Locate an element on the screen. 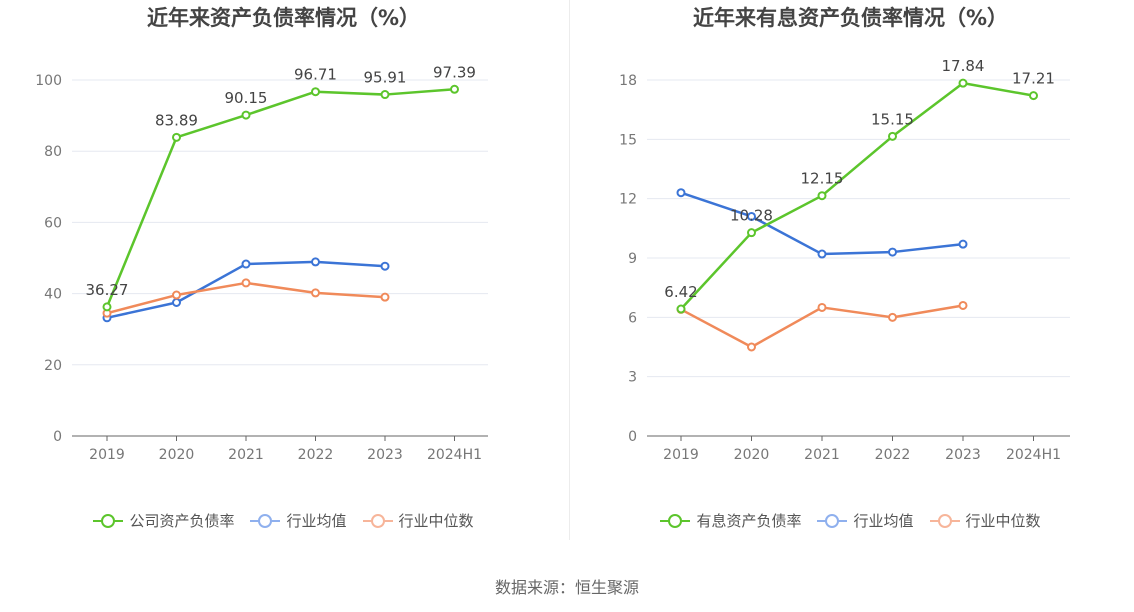 This screenshot has height=612, width=1134. chart-legend: 有息资产负债率 行业均值 行业中位数 is located at coordinates (850, 520).